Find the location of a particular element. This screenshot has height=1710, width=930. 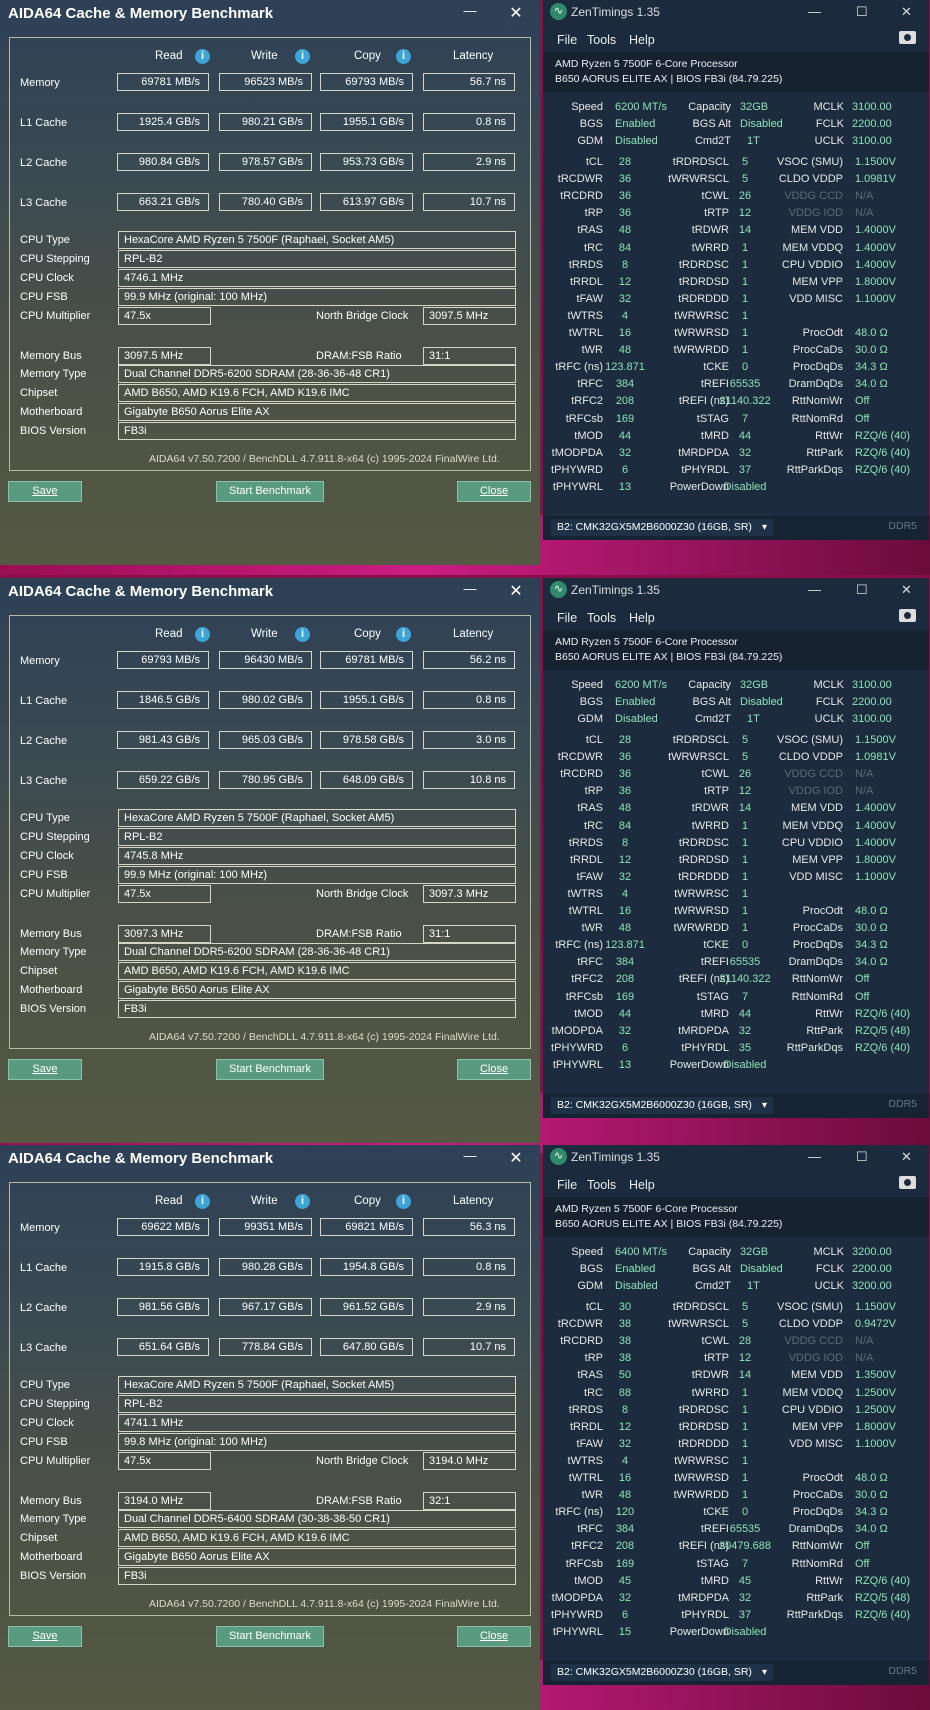

header-copy: Copy is located at coordinates (367, 56).